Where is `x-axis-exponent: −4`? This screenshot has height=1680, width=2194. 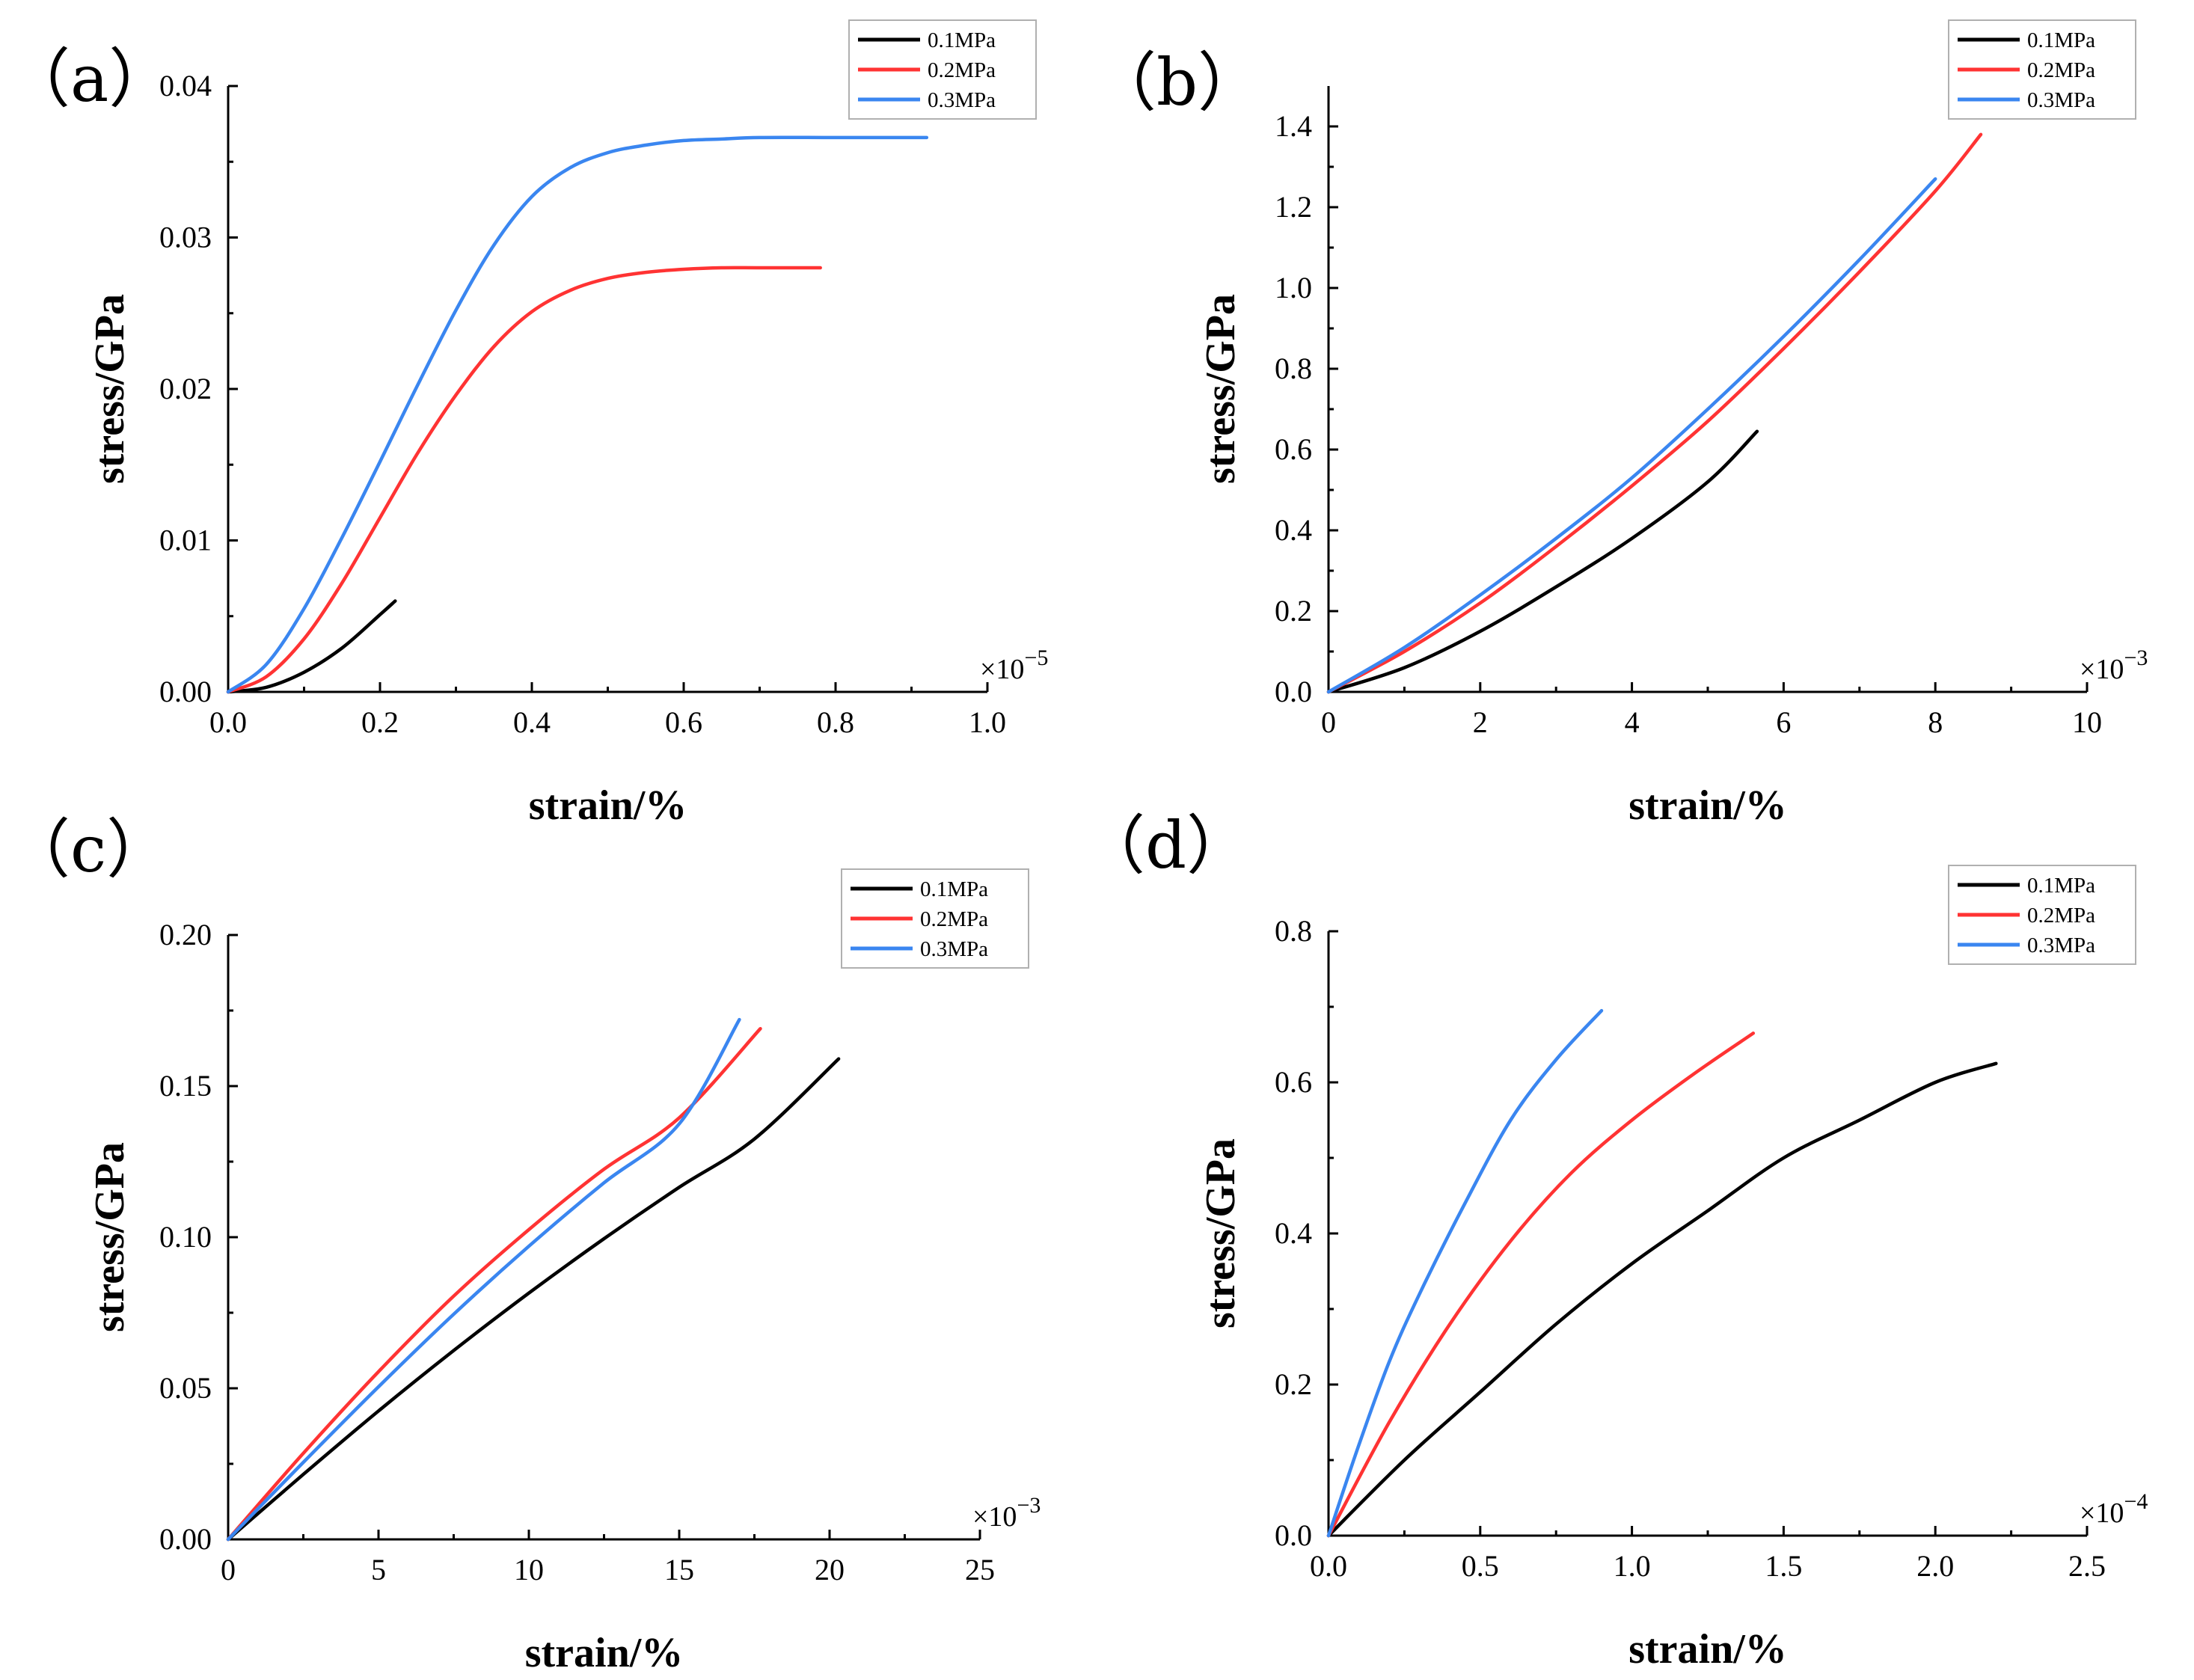
x-axis-exponent: −4 is located at coordinates (2136, 1501).